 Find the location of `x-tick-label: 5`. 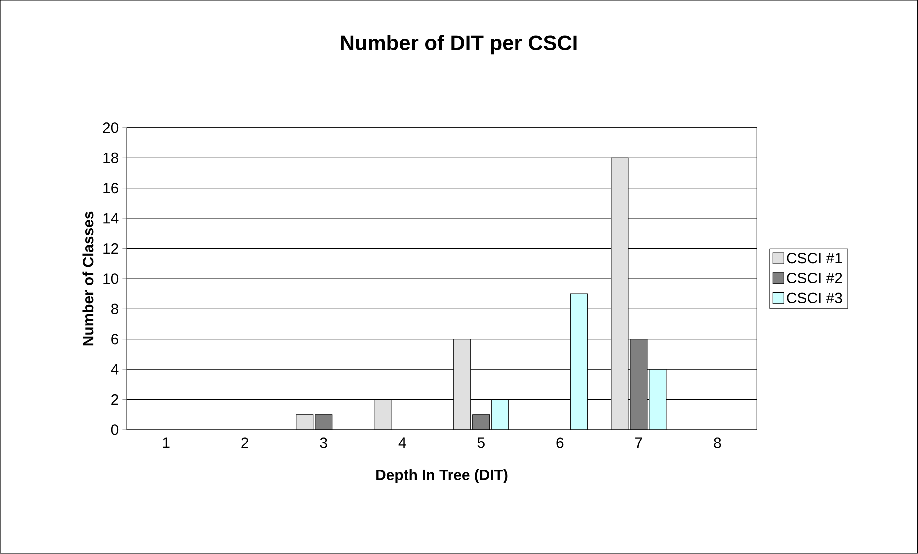

x-tick-label: 5 is located at coordinates (481, 443).